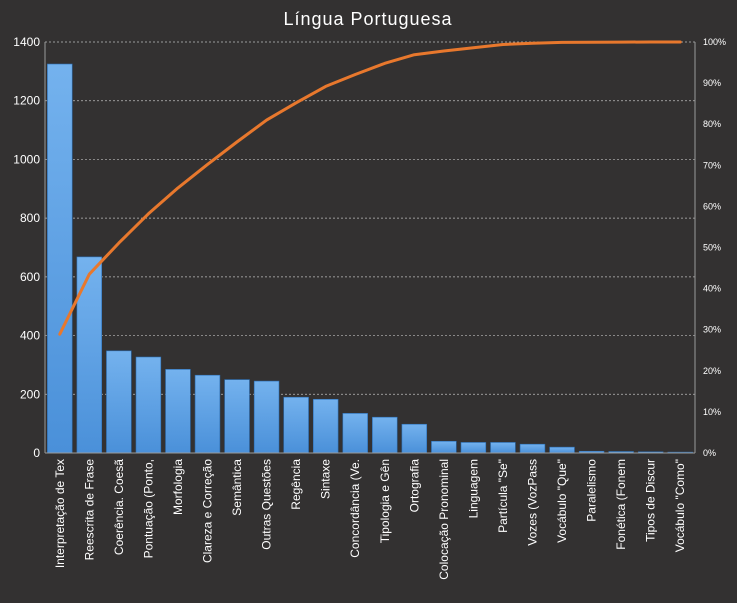 Image resolution: width=737 pixels, height=603 pixels. I want to click on x-tick-label: Reescrita de Frase, so click(89, 510).